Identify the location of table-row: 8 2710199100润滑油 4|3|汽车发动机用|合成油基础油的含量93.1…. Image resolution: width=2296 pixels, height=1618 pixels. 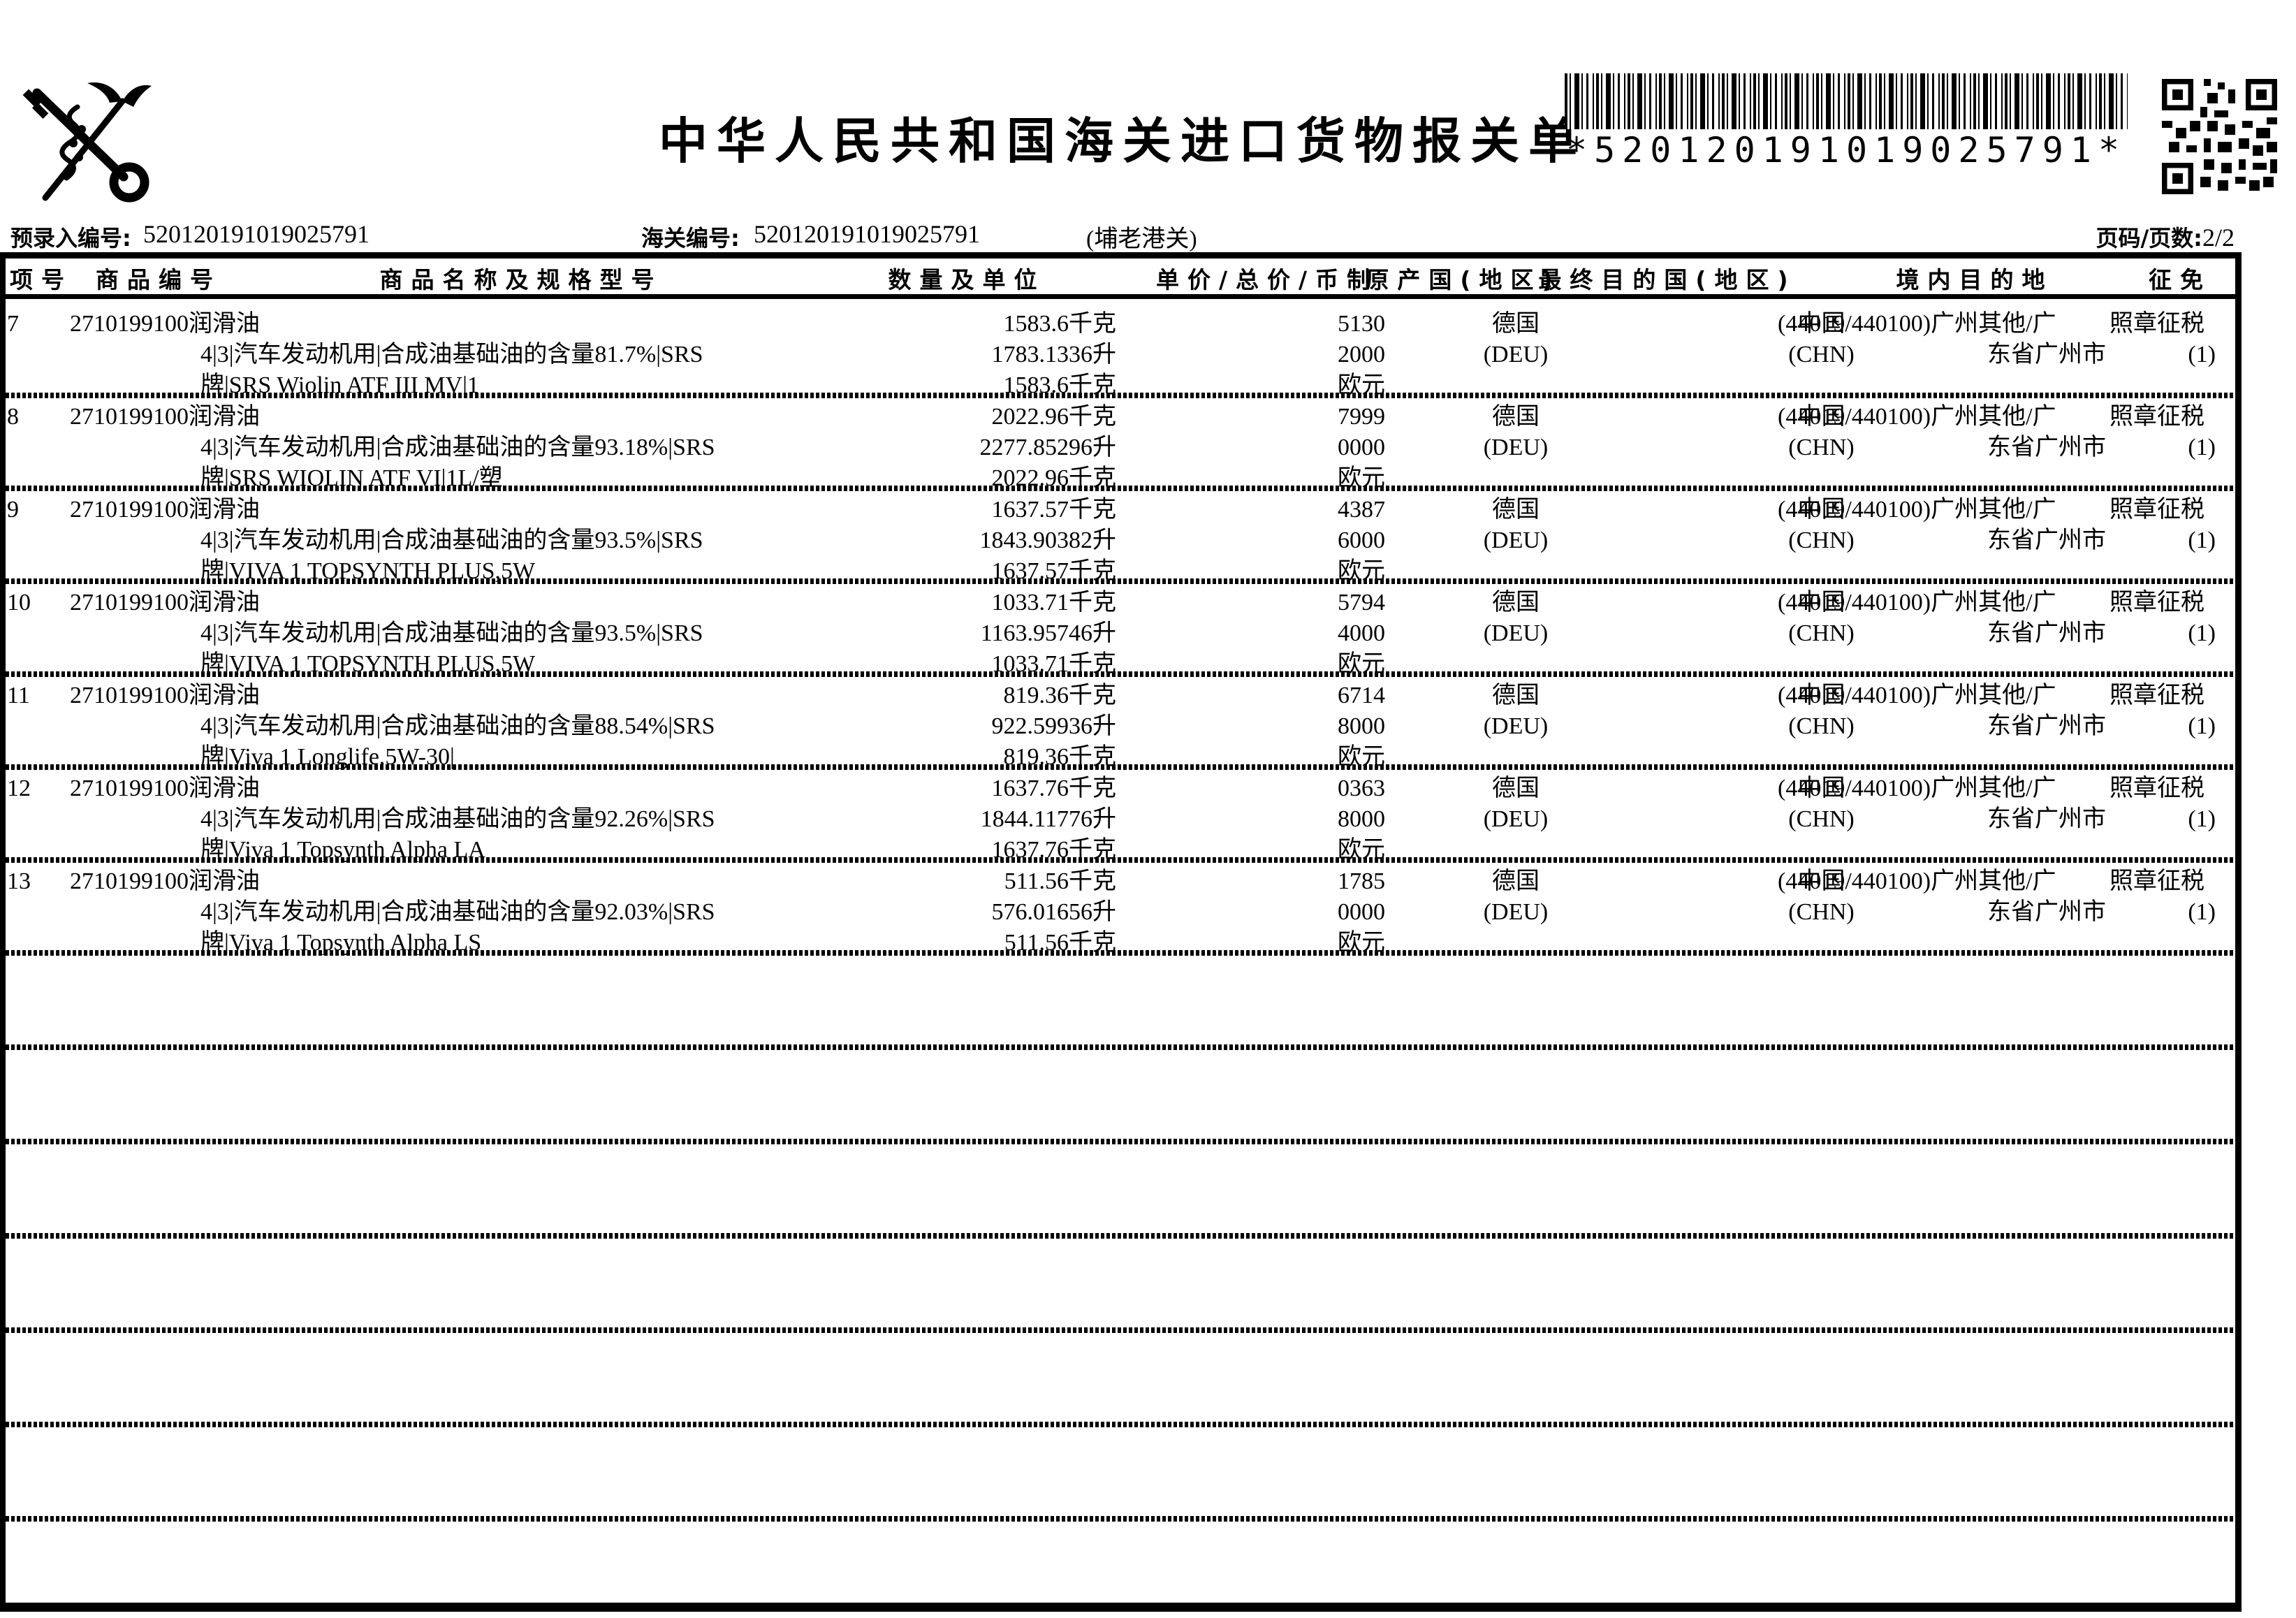
(1120, 446).